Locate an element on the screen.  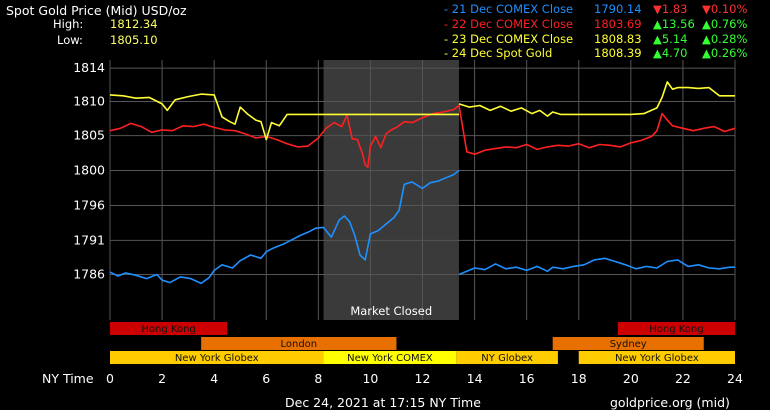
x-tick-label: 14 is located at coordinates (475, 378).